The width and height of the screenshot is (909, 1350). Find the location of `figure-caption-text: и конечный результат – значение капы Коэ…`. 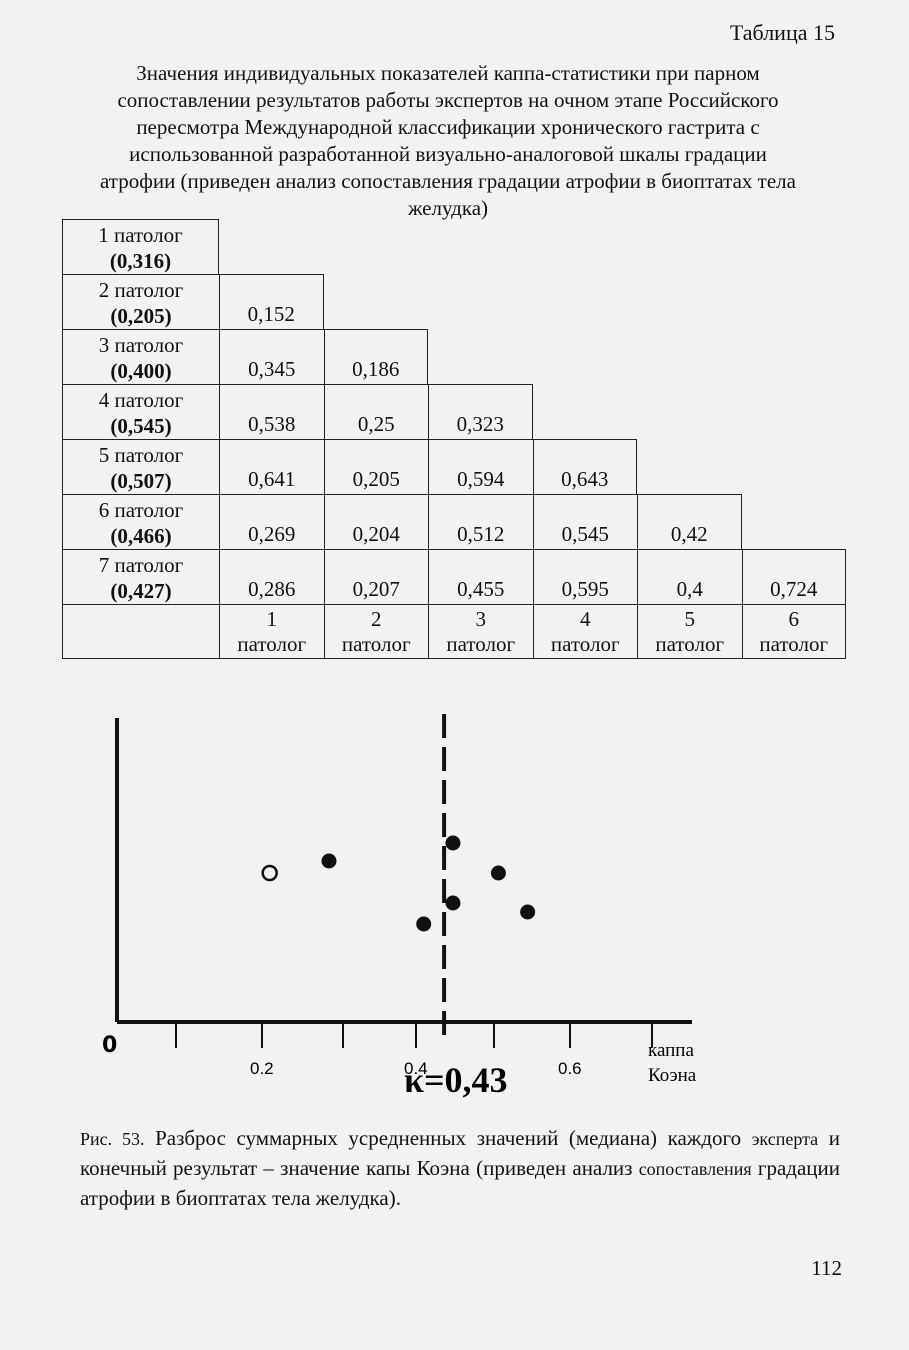

figure-caption-text: и конечный результат – значение капы Коэ… is located at coordinates (460, 1153).